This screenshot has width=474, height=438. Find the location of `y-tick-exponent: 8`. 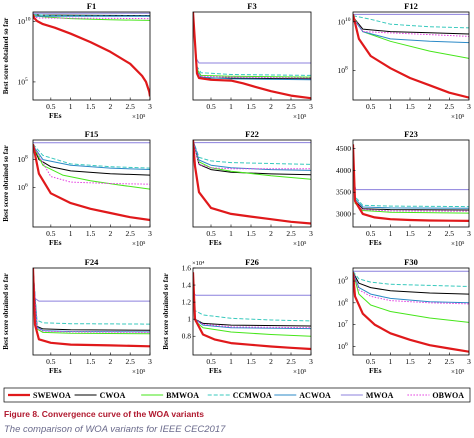

y-tick-exponent: 8 is located at coordinates (346, 301).